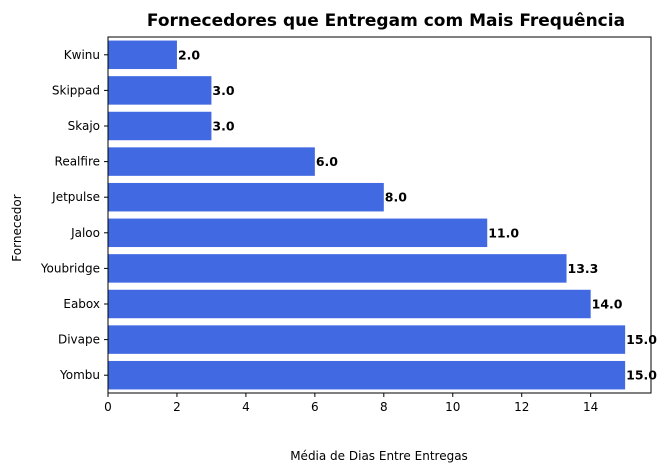  I want to click on x-tick-label: 0, so click(108, 407).